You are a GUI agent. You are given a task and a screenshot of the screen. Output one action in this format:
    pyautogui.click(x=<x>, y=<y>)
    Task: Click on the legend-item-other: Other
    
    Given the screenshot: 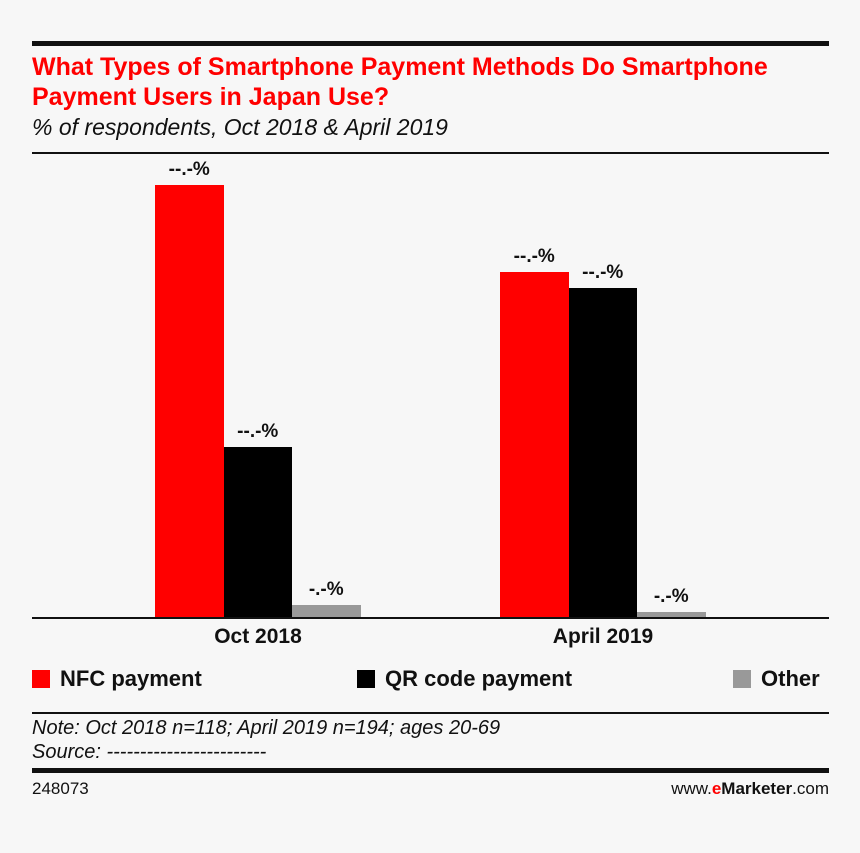 What is the action you would take?
    pyautogui.click(x=776, y=679)
    